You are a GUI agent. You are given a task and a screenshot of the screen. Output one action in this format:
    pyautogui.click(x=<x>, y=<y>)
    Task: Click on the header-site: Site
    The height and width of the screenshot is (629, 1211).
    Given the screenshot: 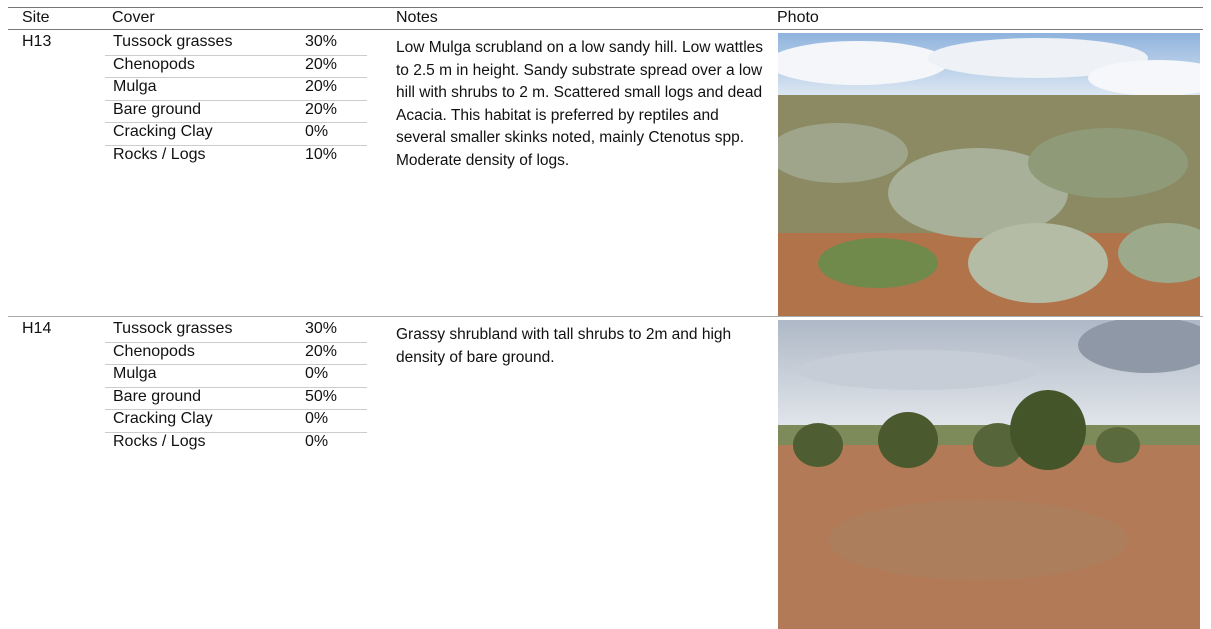 What is the action you would take?
    pyautogui.click(x=36, y=17)
    